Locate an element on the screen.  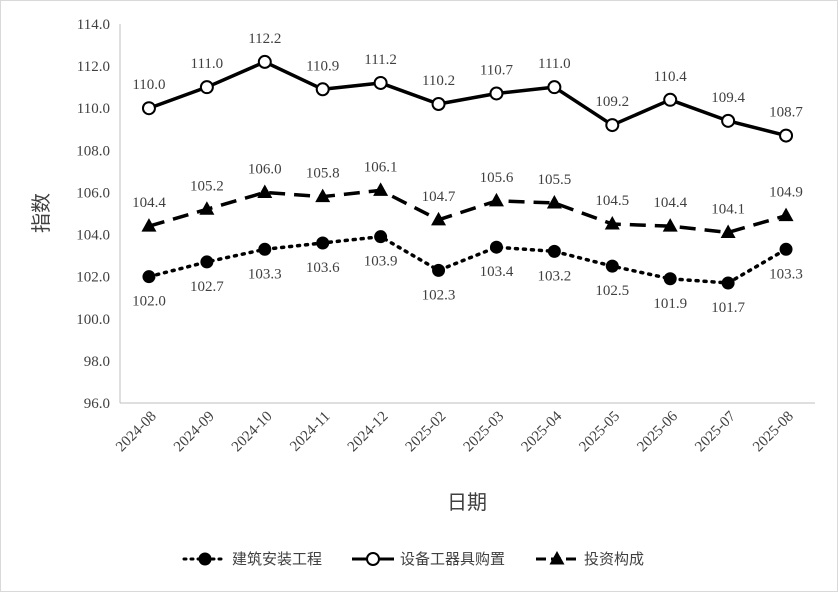
data-label: 109.4 is located at coordinates (728, 98).